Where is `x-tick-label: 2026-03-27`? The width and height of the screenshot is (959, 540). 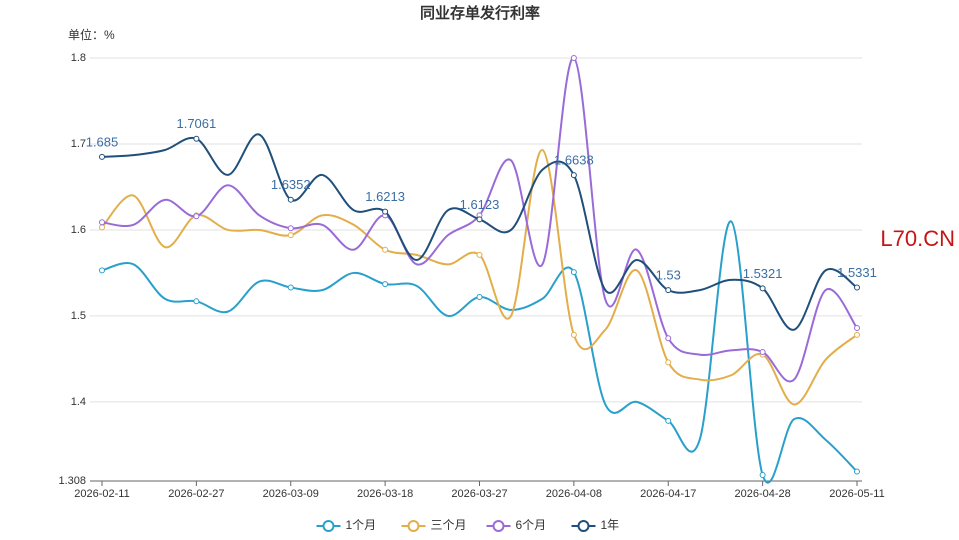 x-tick-label: 2026-03-27 is located at coordinates (479, 494).